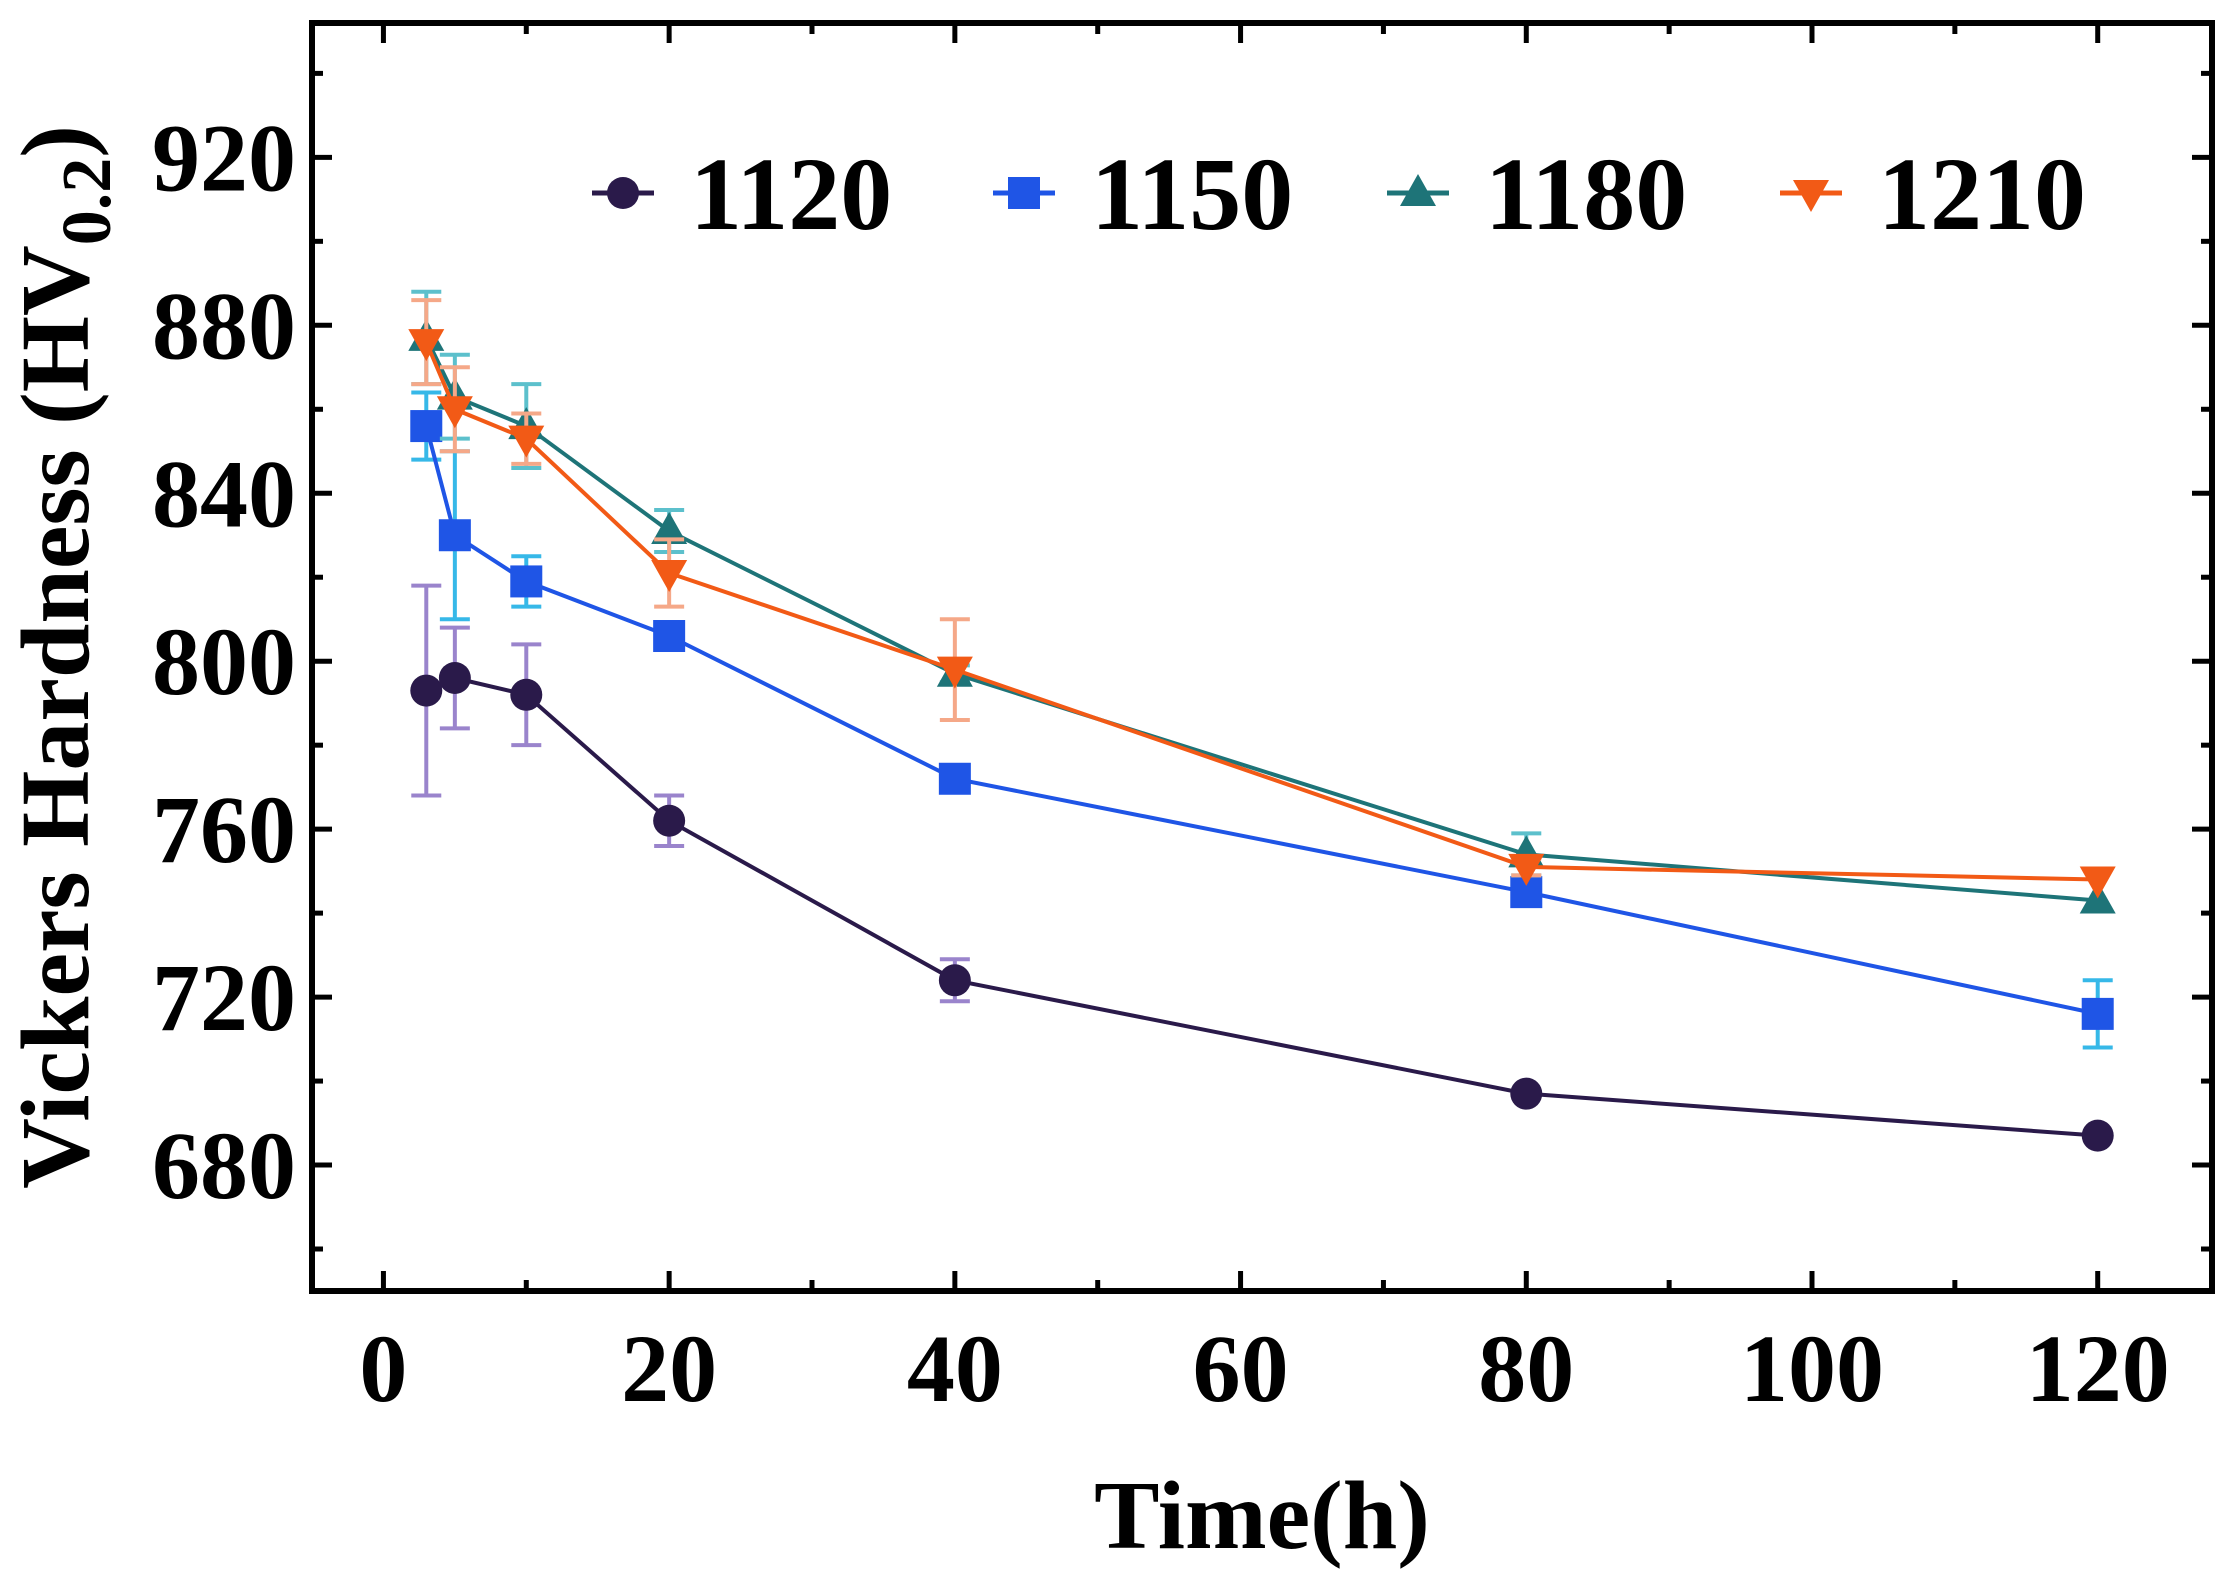 This screenshot has width=2226, height=1582. I want to click on legend: 1120 1150 1180 1210, so click(1339, 194).